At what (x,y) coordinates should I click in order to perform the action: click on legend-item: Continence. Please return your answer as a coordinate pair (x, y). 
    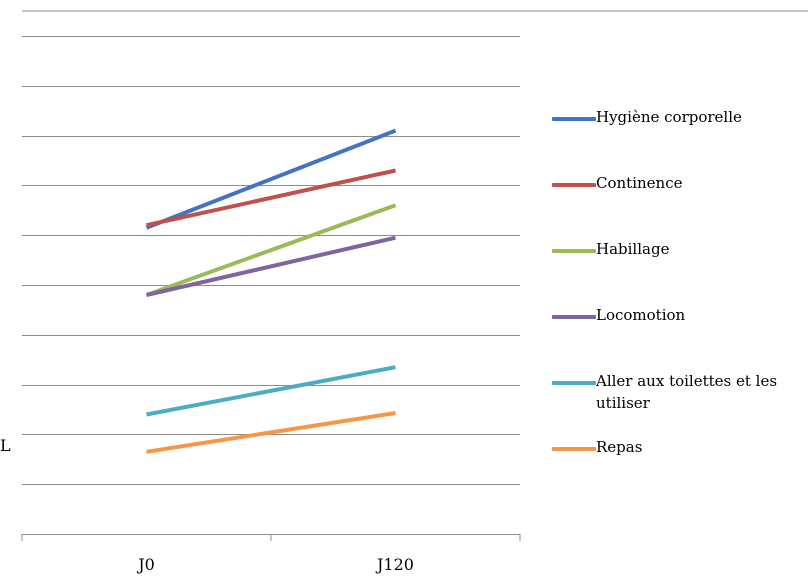
    Looking at the image, I should click on (680, 183).